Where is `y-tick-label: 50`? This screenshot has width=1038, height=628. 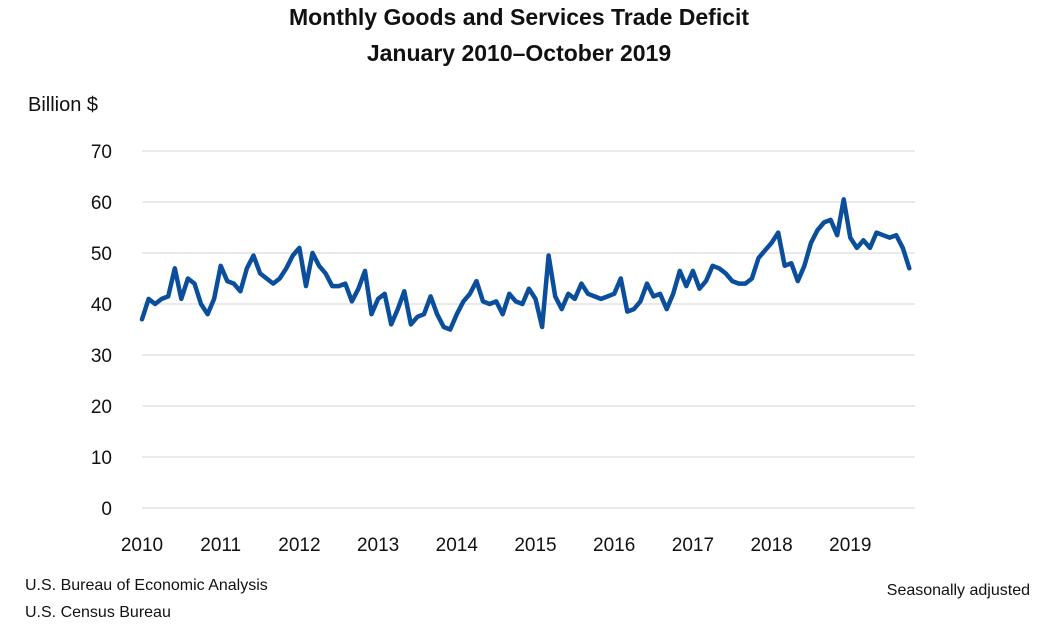 y-tick-label: 50 is located at coordinates (101, 254).